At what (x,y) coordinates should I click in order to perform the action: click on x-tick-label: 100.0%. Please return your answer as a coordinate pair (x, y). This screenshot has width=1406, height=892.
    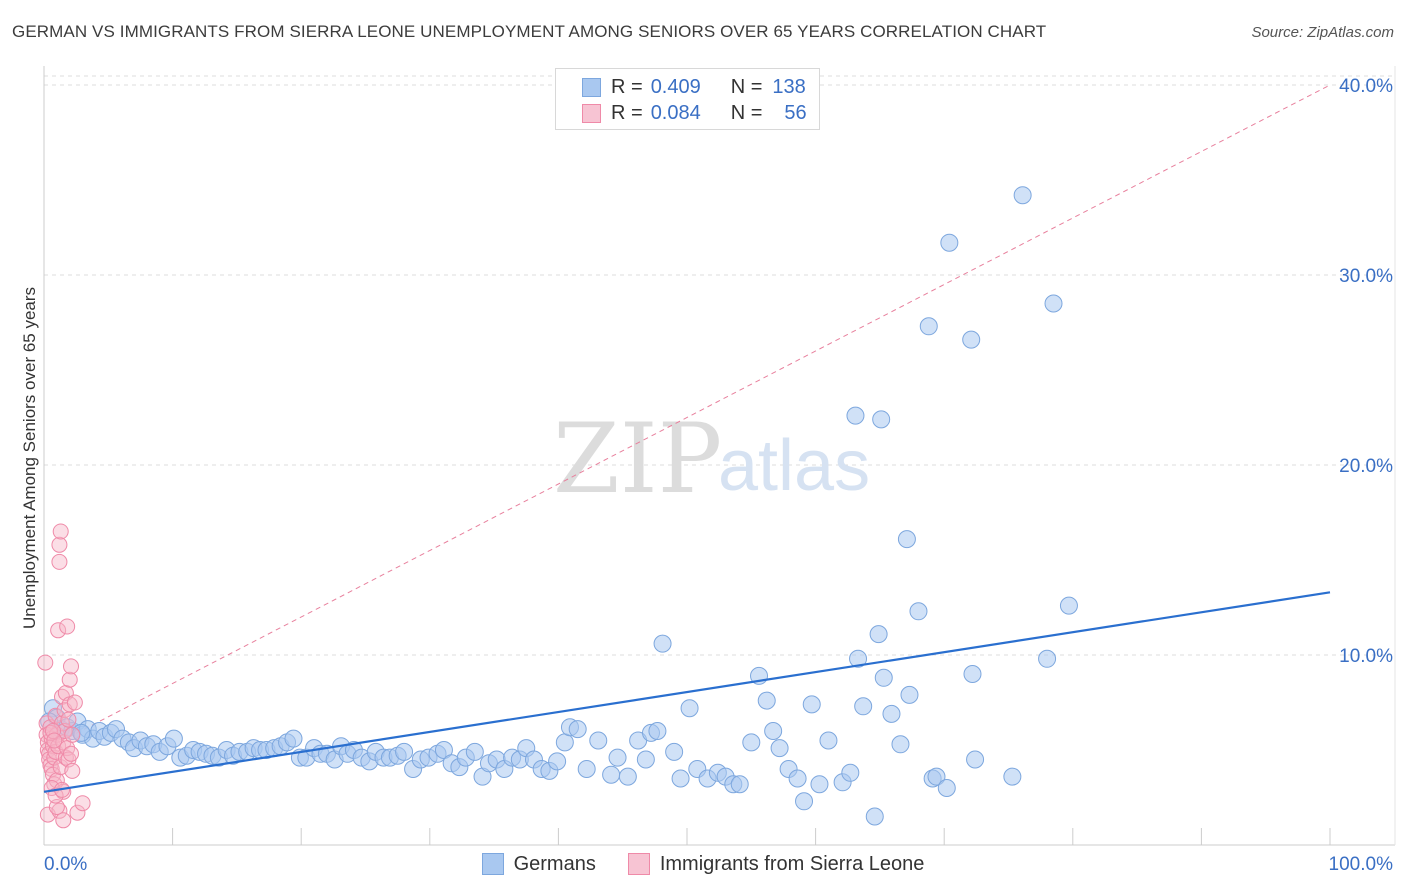
    Looking at the image, I should click on (1361, 864).